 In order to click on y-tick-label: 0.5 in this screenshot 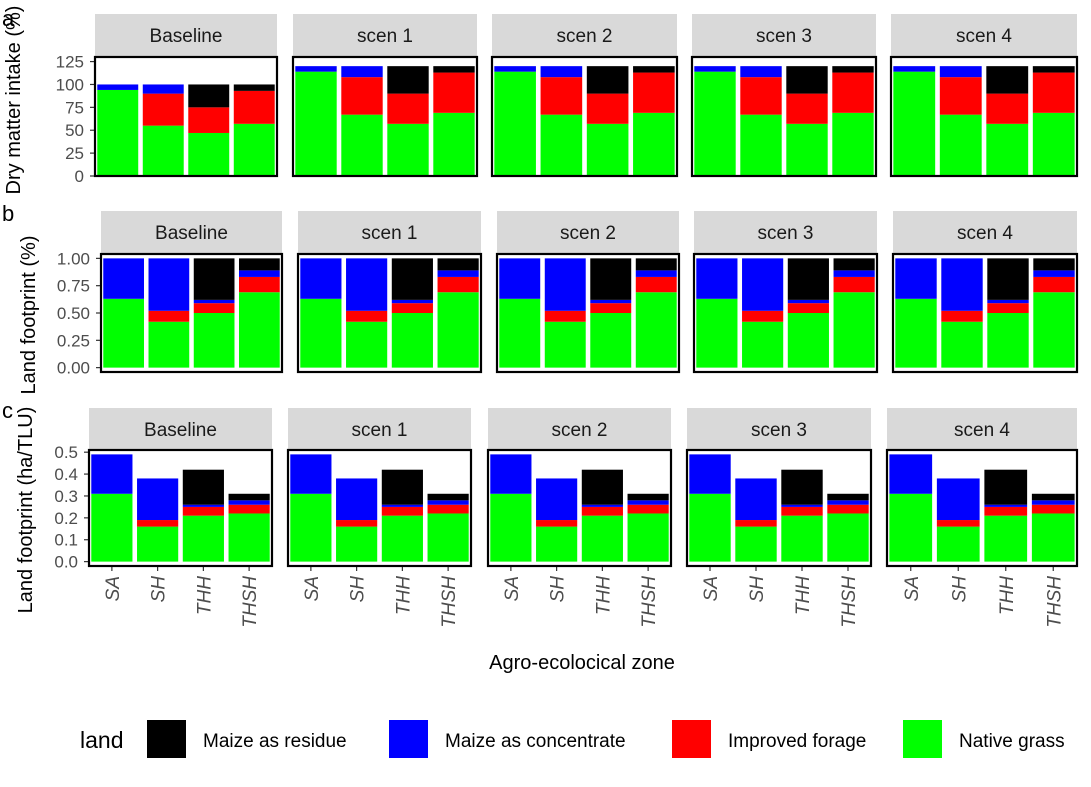, I will do `click(66, 452)`.